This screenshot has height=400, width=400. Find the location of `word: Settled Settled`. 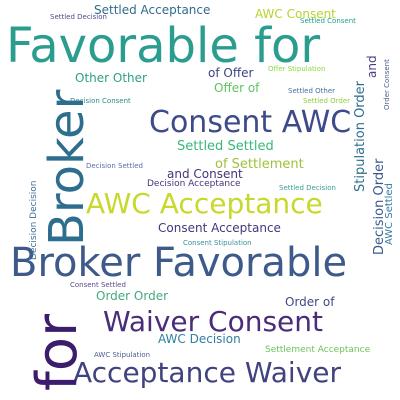

word: Settled Settled is located at coordinates (225, 146).